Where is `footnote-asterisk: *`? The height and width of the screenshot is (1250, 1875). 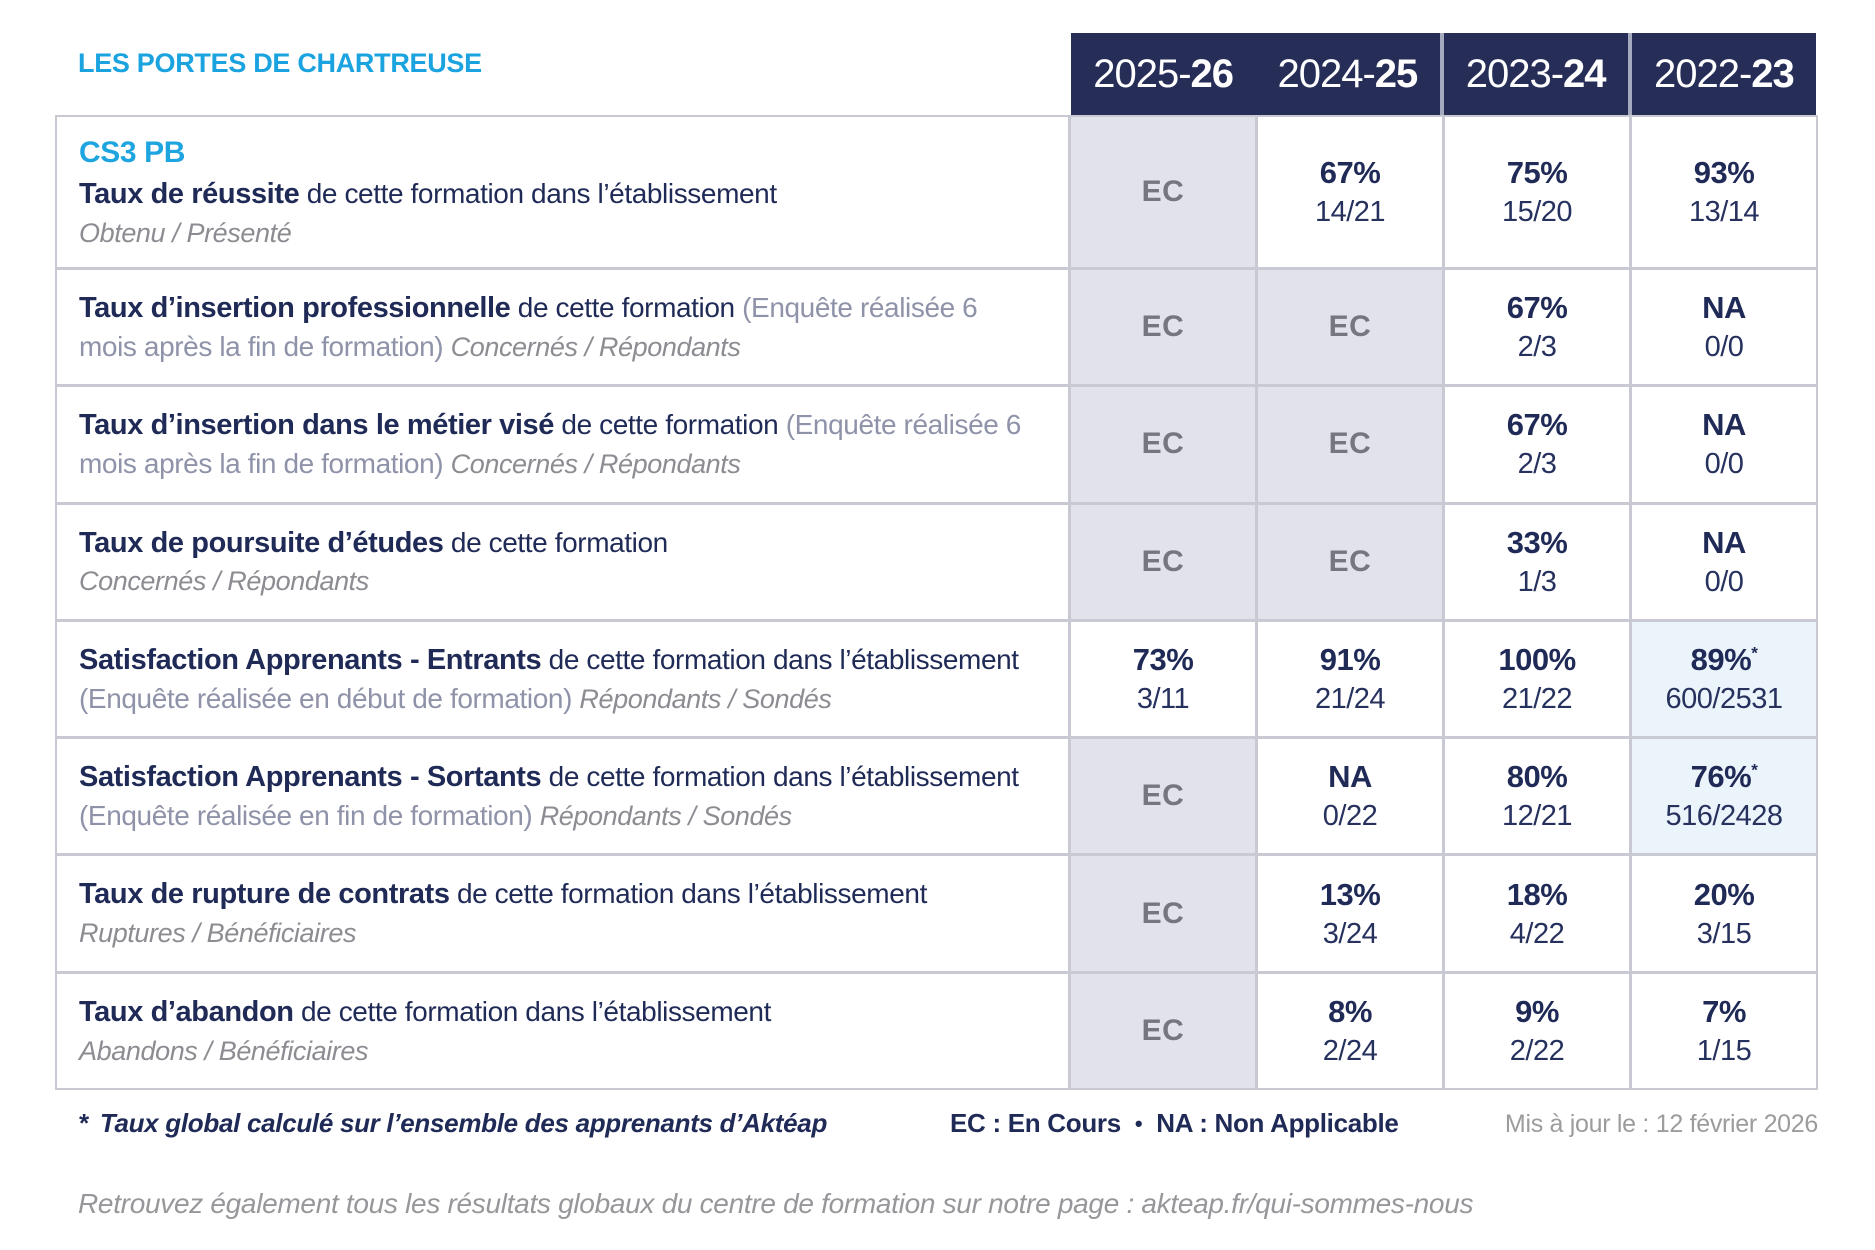 footnote-asterisk: * is located at coordinates (83, 1123).